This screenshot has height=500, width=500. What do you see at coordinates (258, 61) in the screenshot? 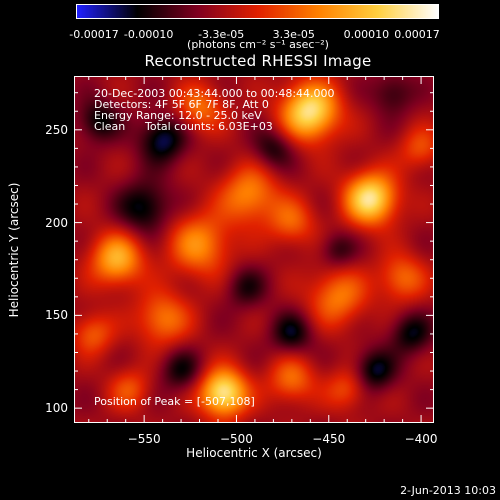
I see `chart-title: Reconstructed RHESSI Image` at bounding box center [258, 61].